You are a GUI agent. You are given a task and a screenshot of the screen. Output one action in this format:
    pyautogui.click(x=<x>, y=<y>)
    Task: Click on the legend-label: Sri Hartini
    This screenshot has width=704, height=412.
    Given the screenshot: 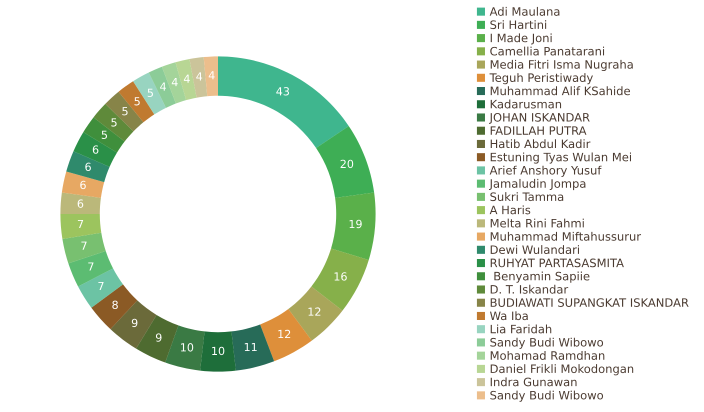 What is the action you would take?
    pyautogui.click(x=518, y=25)
    